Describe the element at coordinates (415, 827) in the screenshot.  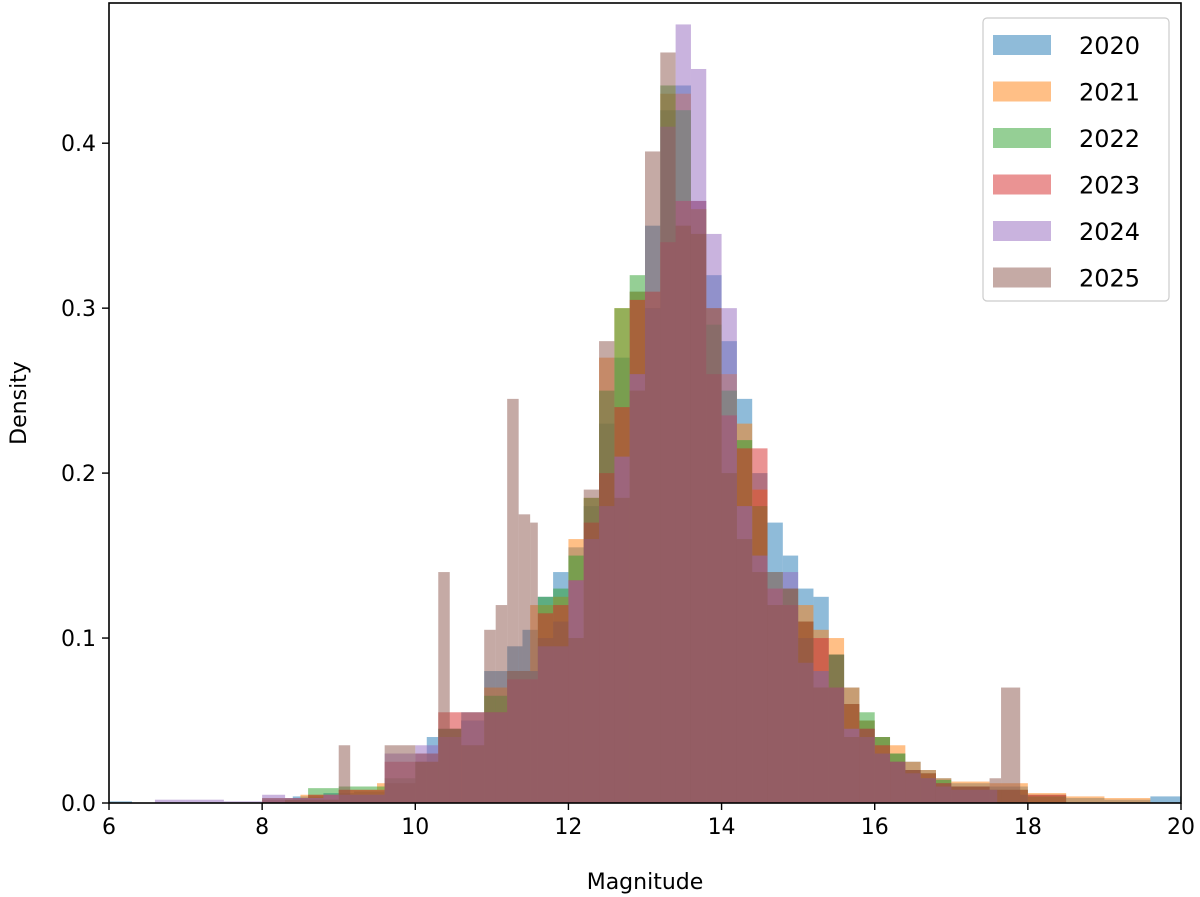
I see `x-tick-label: 10` at that location.